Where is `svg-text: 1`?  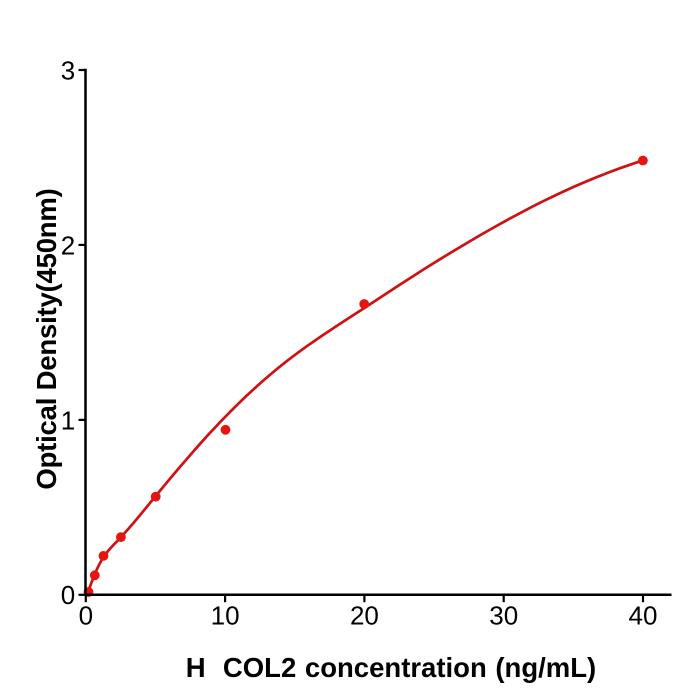 svg-text: 1 is located at coordinates (68, 420).